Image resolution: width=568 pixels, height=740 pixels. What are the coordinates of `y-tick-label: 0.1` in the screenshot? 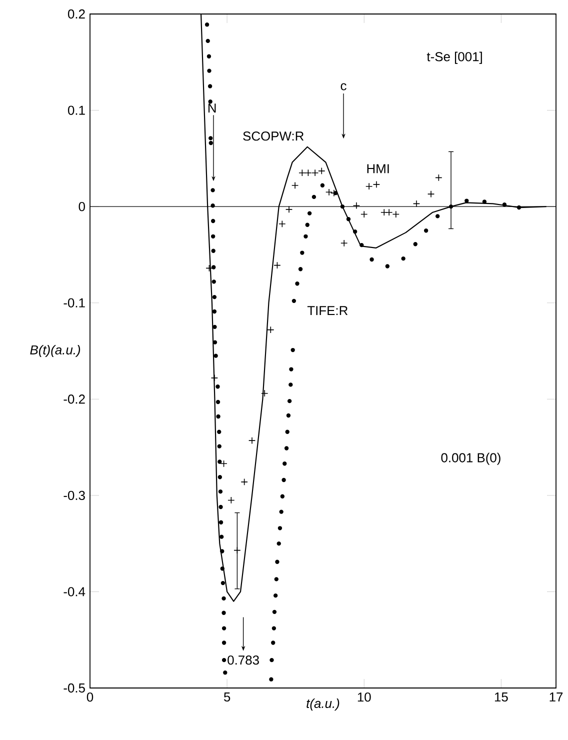 It's located at (76, 110).